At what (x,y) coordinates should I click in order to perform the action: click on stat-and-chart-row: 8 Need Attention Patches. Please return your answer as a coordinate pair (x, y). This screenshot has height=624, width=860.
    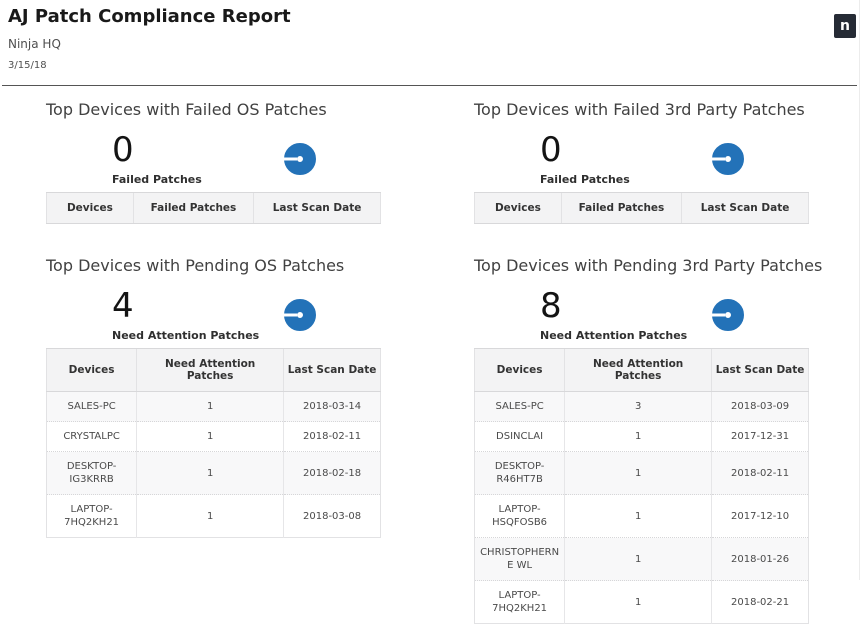
    Looking at the image, I should click on (644, 315).